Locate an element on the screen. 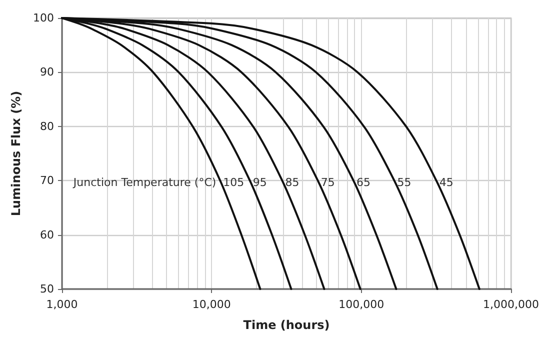  series-label: 65 is located at coordinates (363, 183).